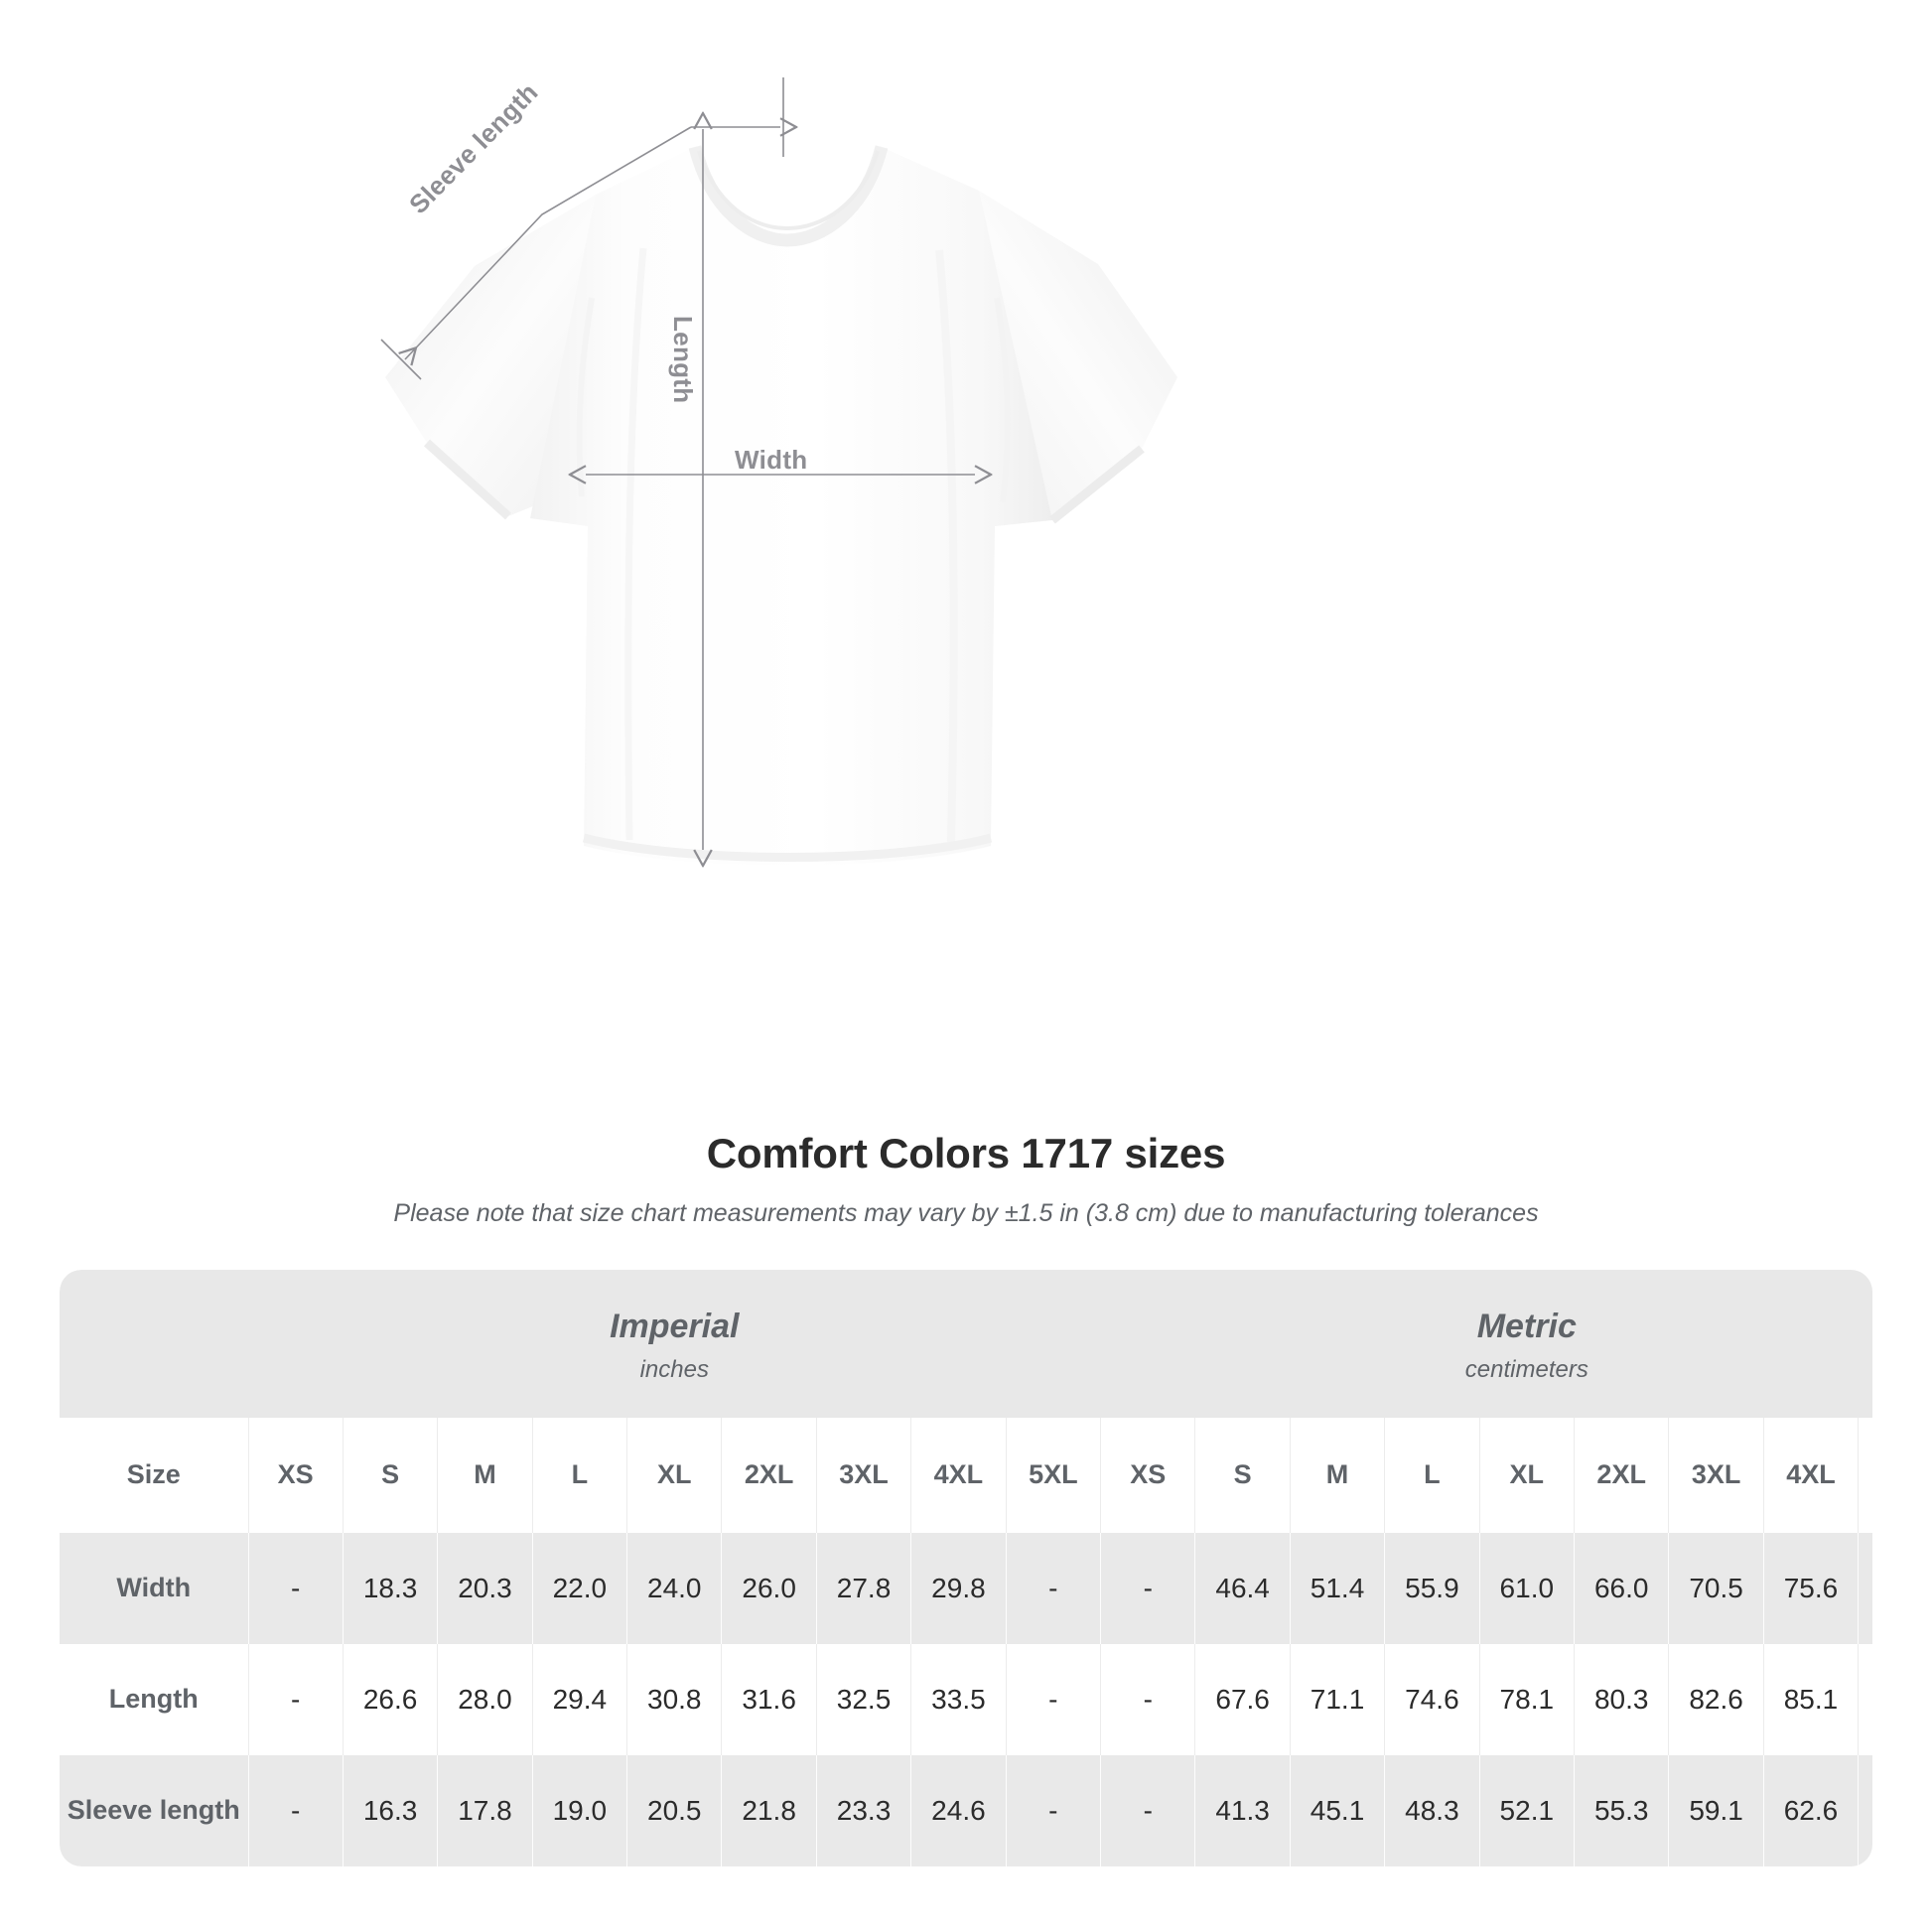  What do you see at coordinates (863, 1588) in the screenshot?
I see `cell-width-3xl-imperial: 27.8` at bounding box center [863, 1588].